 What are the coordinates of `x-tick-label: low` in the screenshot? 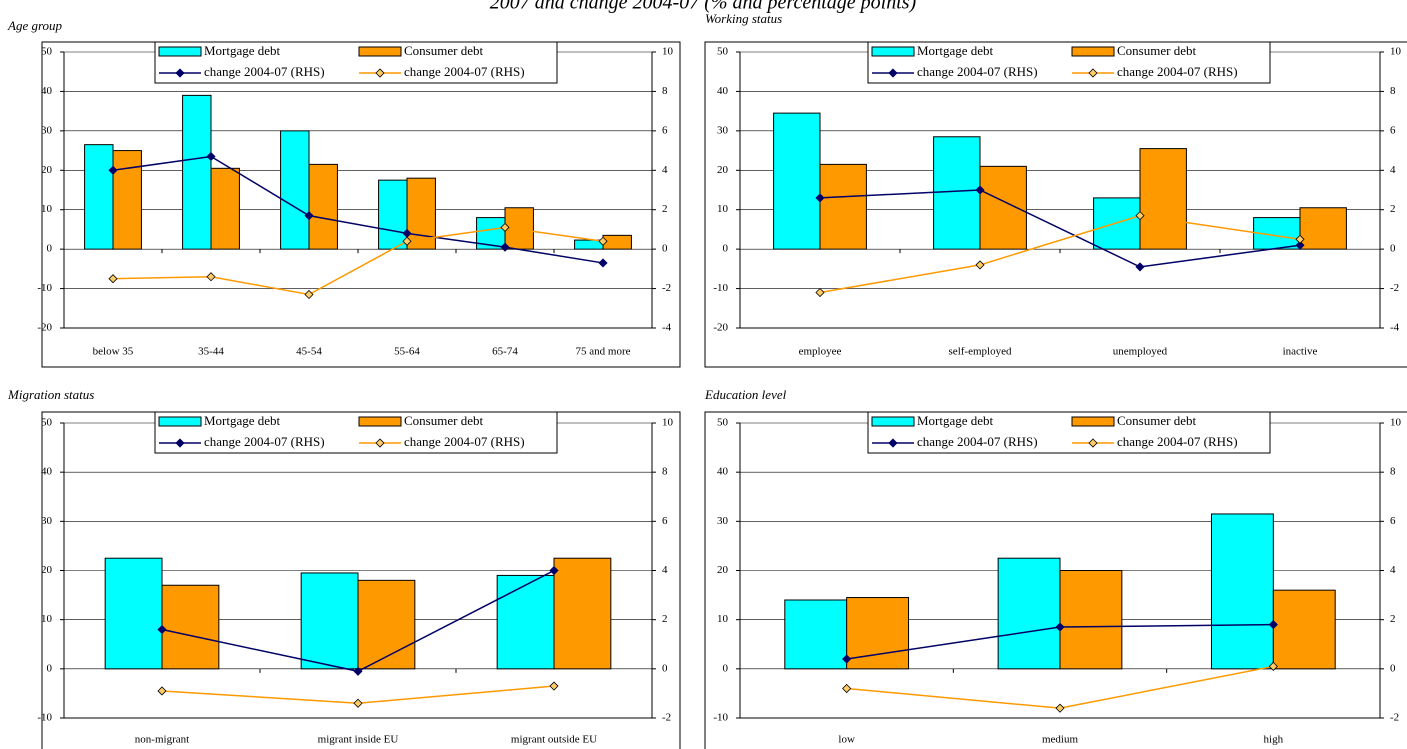 It's located at (846, 740).